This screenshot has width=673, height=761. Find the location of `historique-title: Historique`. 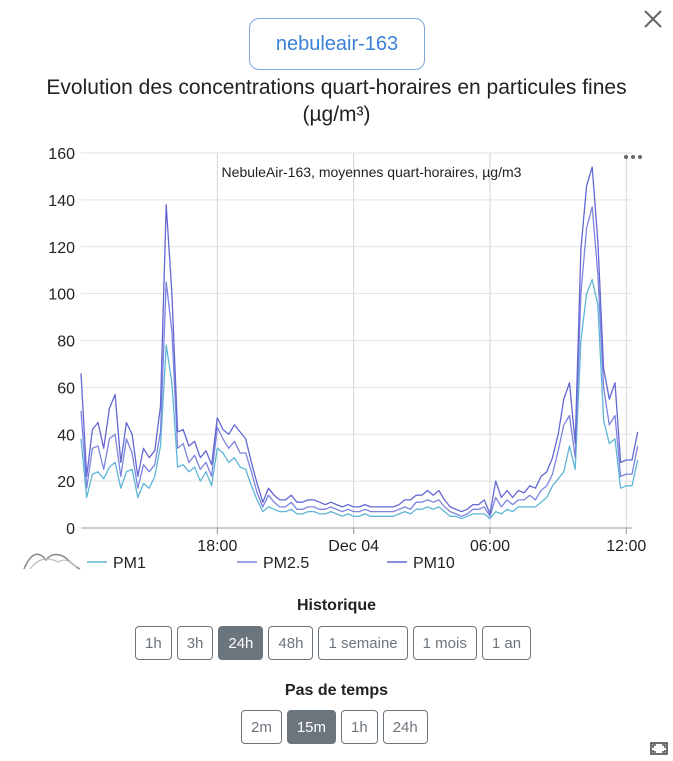

historique-title: Historique is located at coordinates (336, 605).